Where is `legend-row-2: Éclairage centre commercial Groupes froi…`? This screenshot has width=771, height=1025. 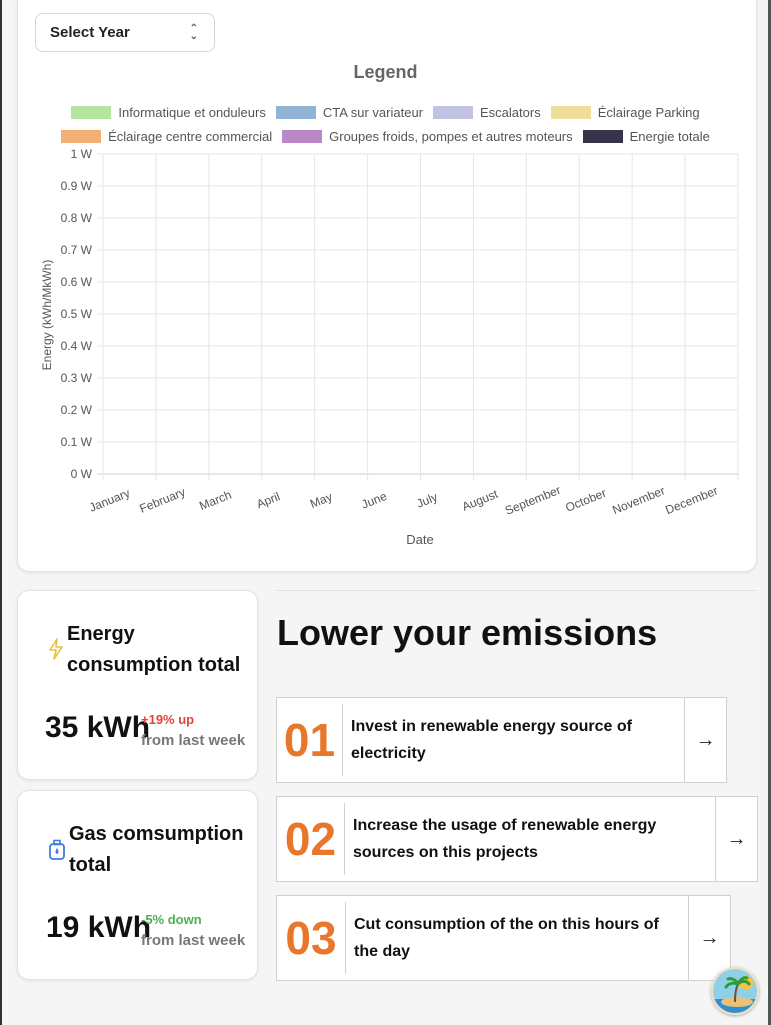
legend-row-2: Éclairage centre commercial Groupes froi… is located at coordinates (385, 136).